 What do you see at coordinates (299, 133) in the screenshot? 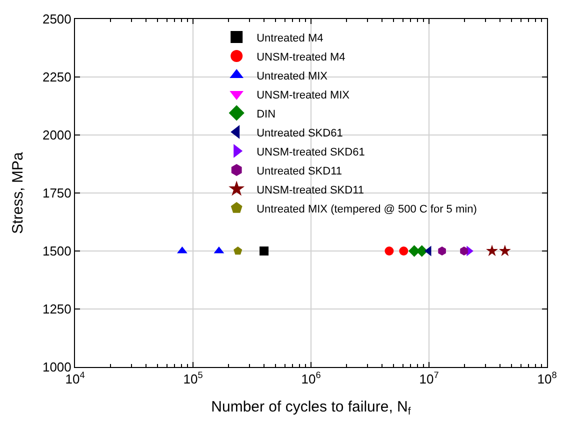
I see `legend-label: Untreated SKD61` at bounding box center [299, 133].